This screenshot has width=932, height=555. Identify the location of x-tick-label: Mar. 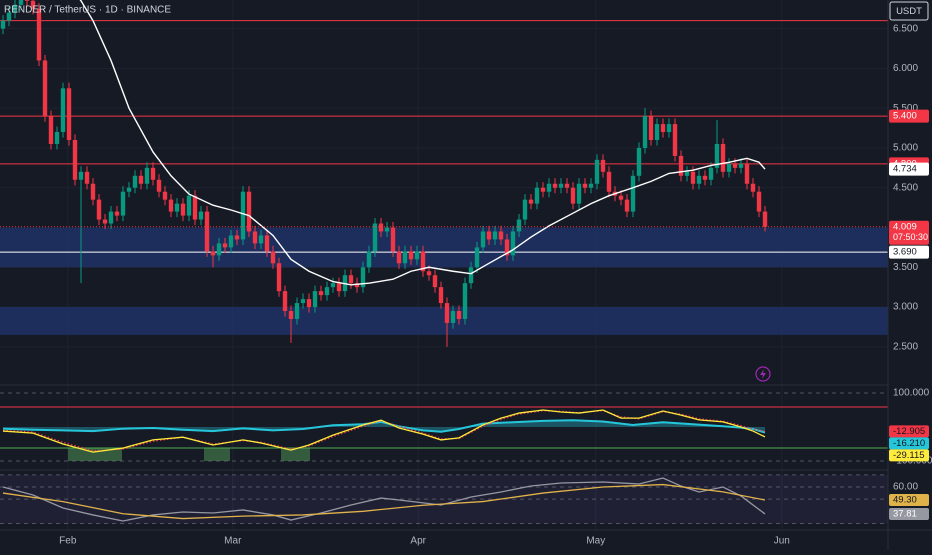
(233, 541).